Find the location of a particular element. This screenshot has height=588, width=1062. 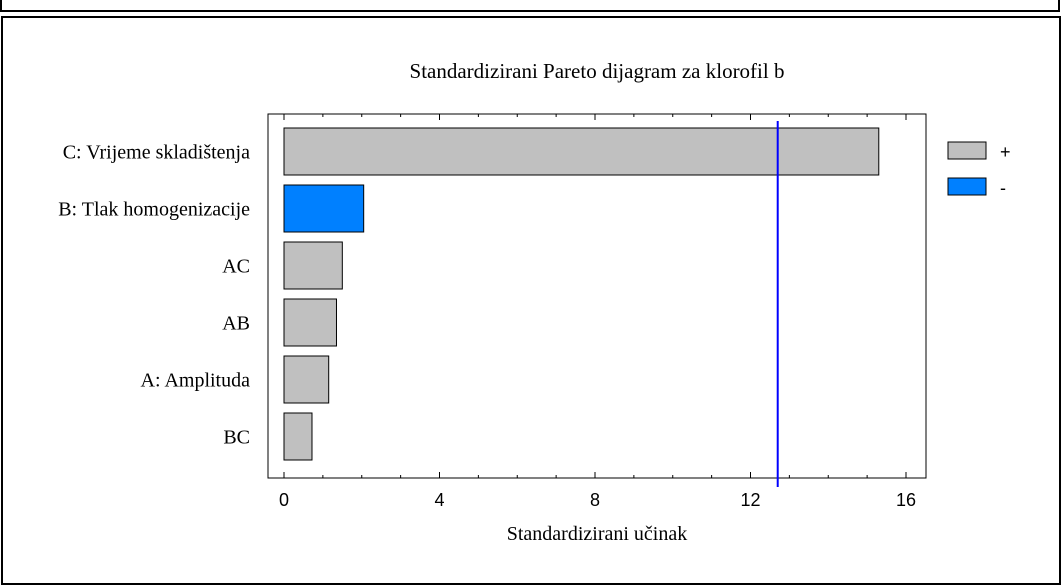

category-label-4: AB is located at coordinates (236, 324).